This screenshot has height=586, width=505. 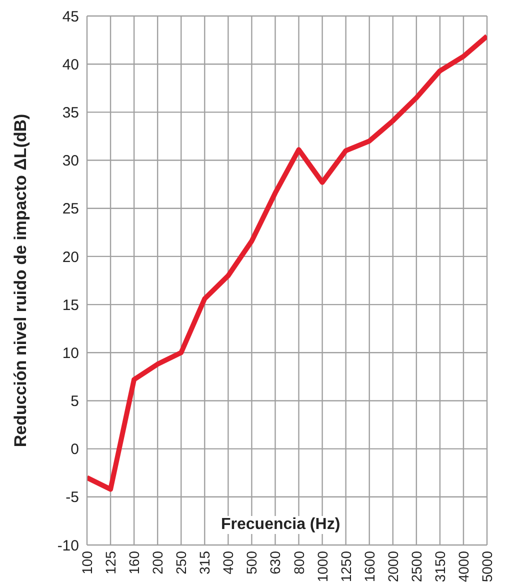 I want to click on x-tick-label: 400, so click(x=228, y=562).